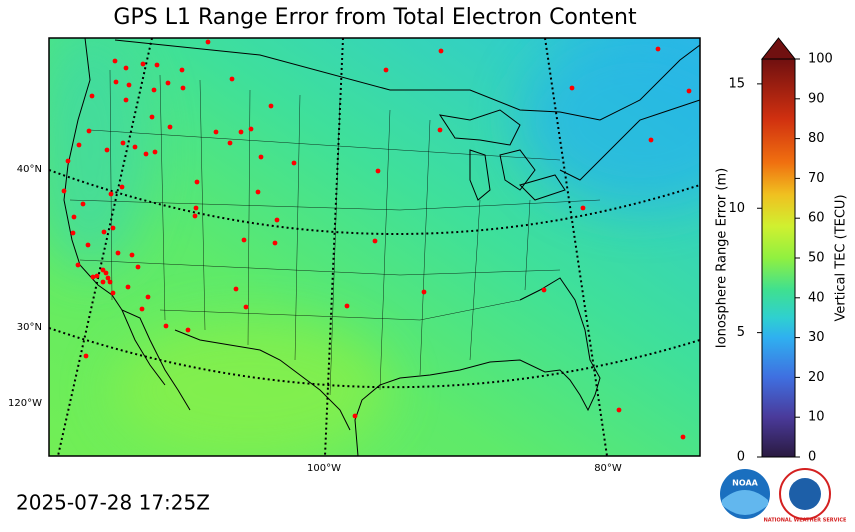 This screenshot has width=855, height=532. Describe the element at coordinates (816, 258) in the screenshot. I see `colorbar-right-tick-label: 50` at that location.